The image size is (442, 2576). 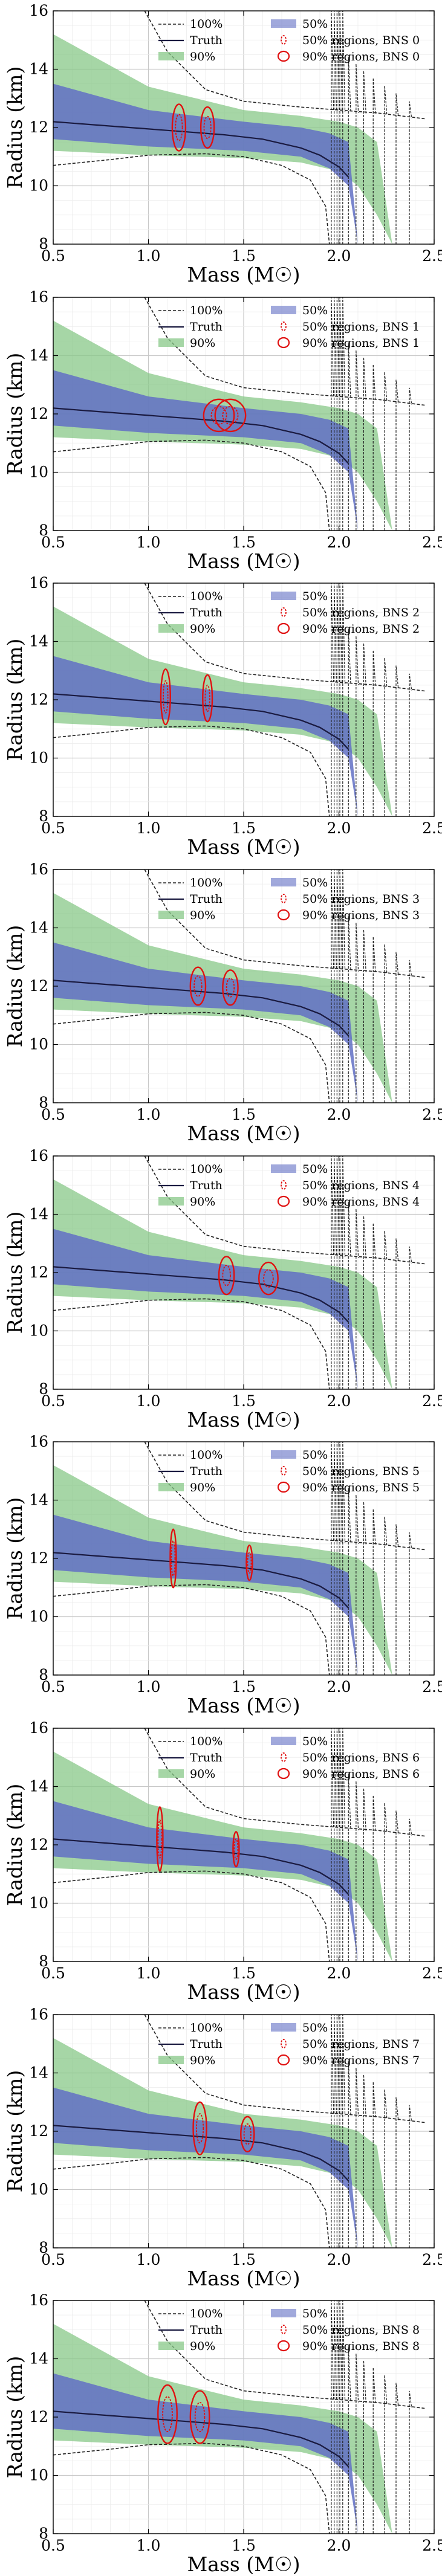 I want to click on truth-curve, so click(x=201, y=1294).